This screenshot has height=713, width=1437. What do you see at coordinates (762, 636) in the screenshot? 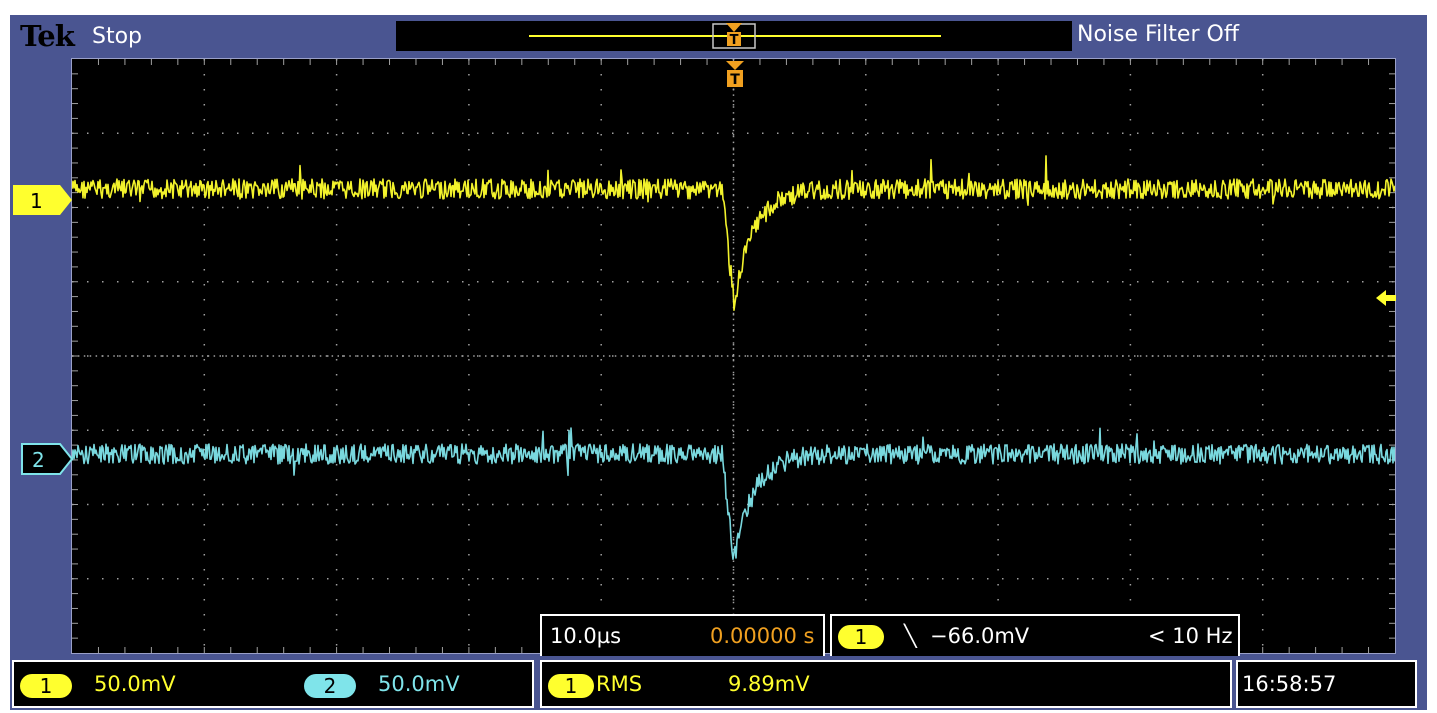
I see `horizontal-position: 0.00000 s` at bounding box center [762, 636].